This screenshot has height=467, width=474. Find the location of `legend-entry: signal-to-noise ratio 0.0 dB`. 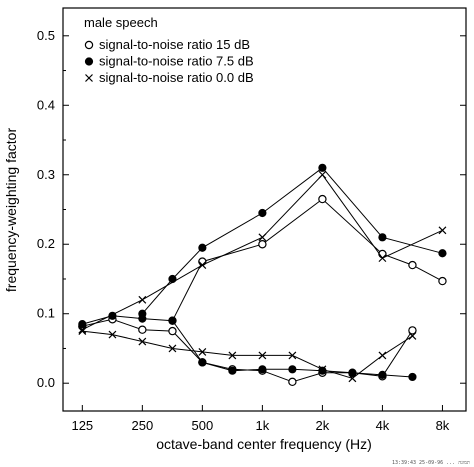

legend-entry: signal-to-noise ratio 0.0 dB is located at coordinates (176, 77).